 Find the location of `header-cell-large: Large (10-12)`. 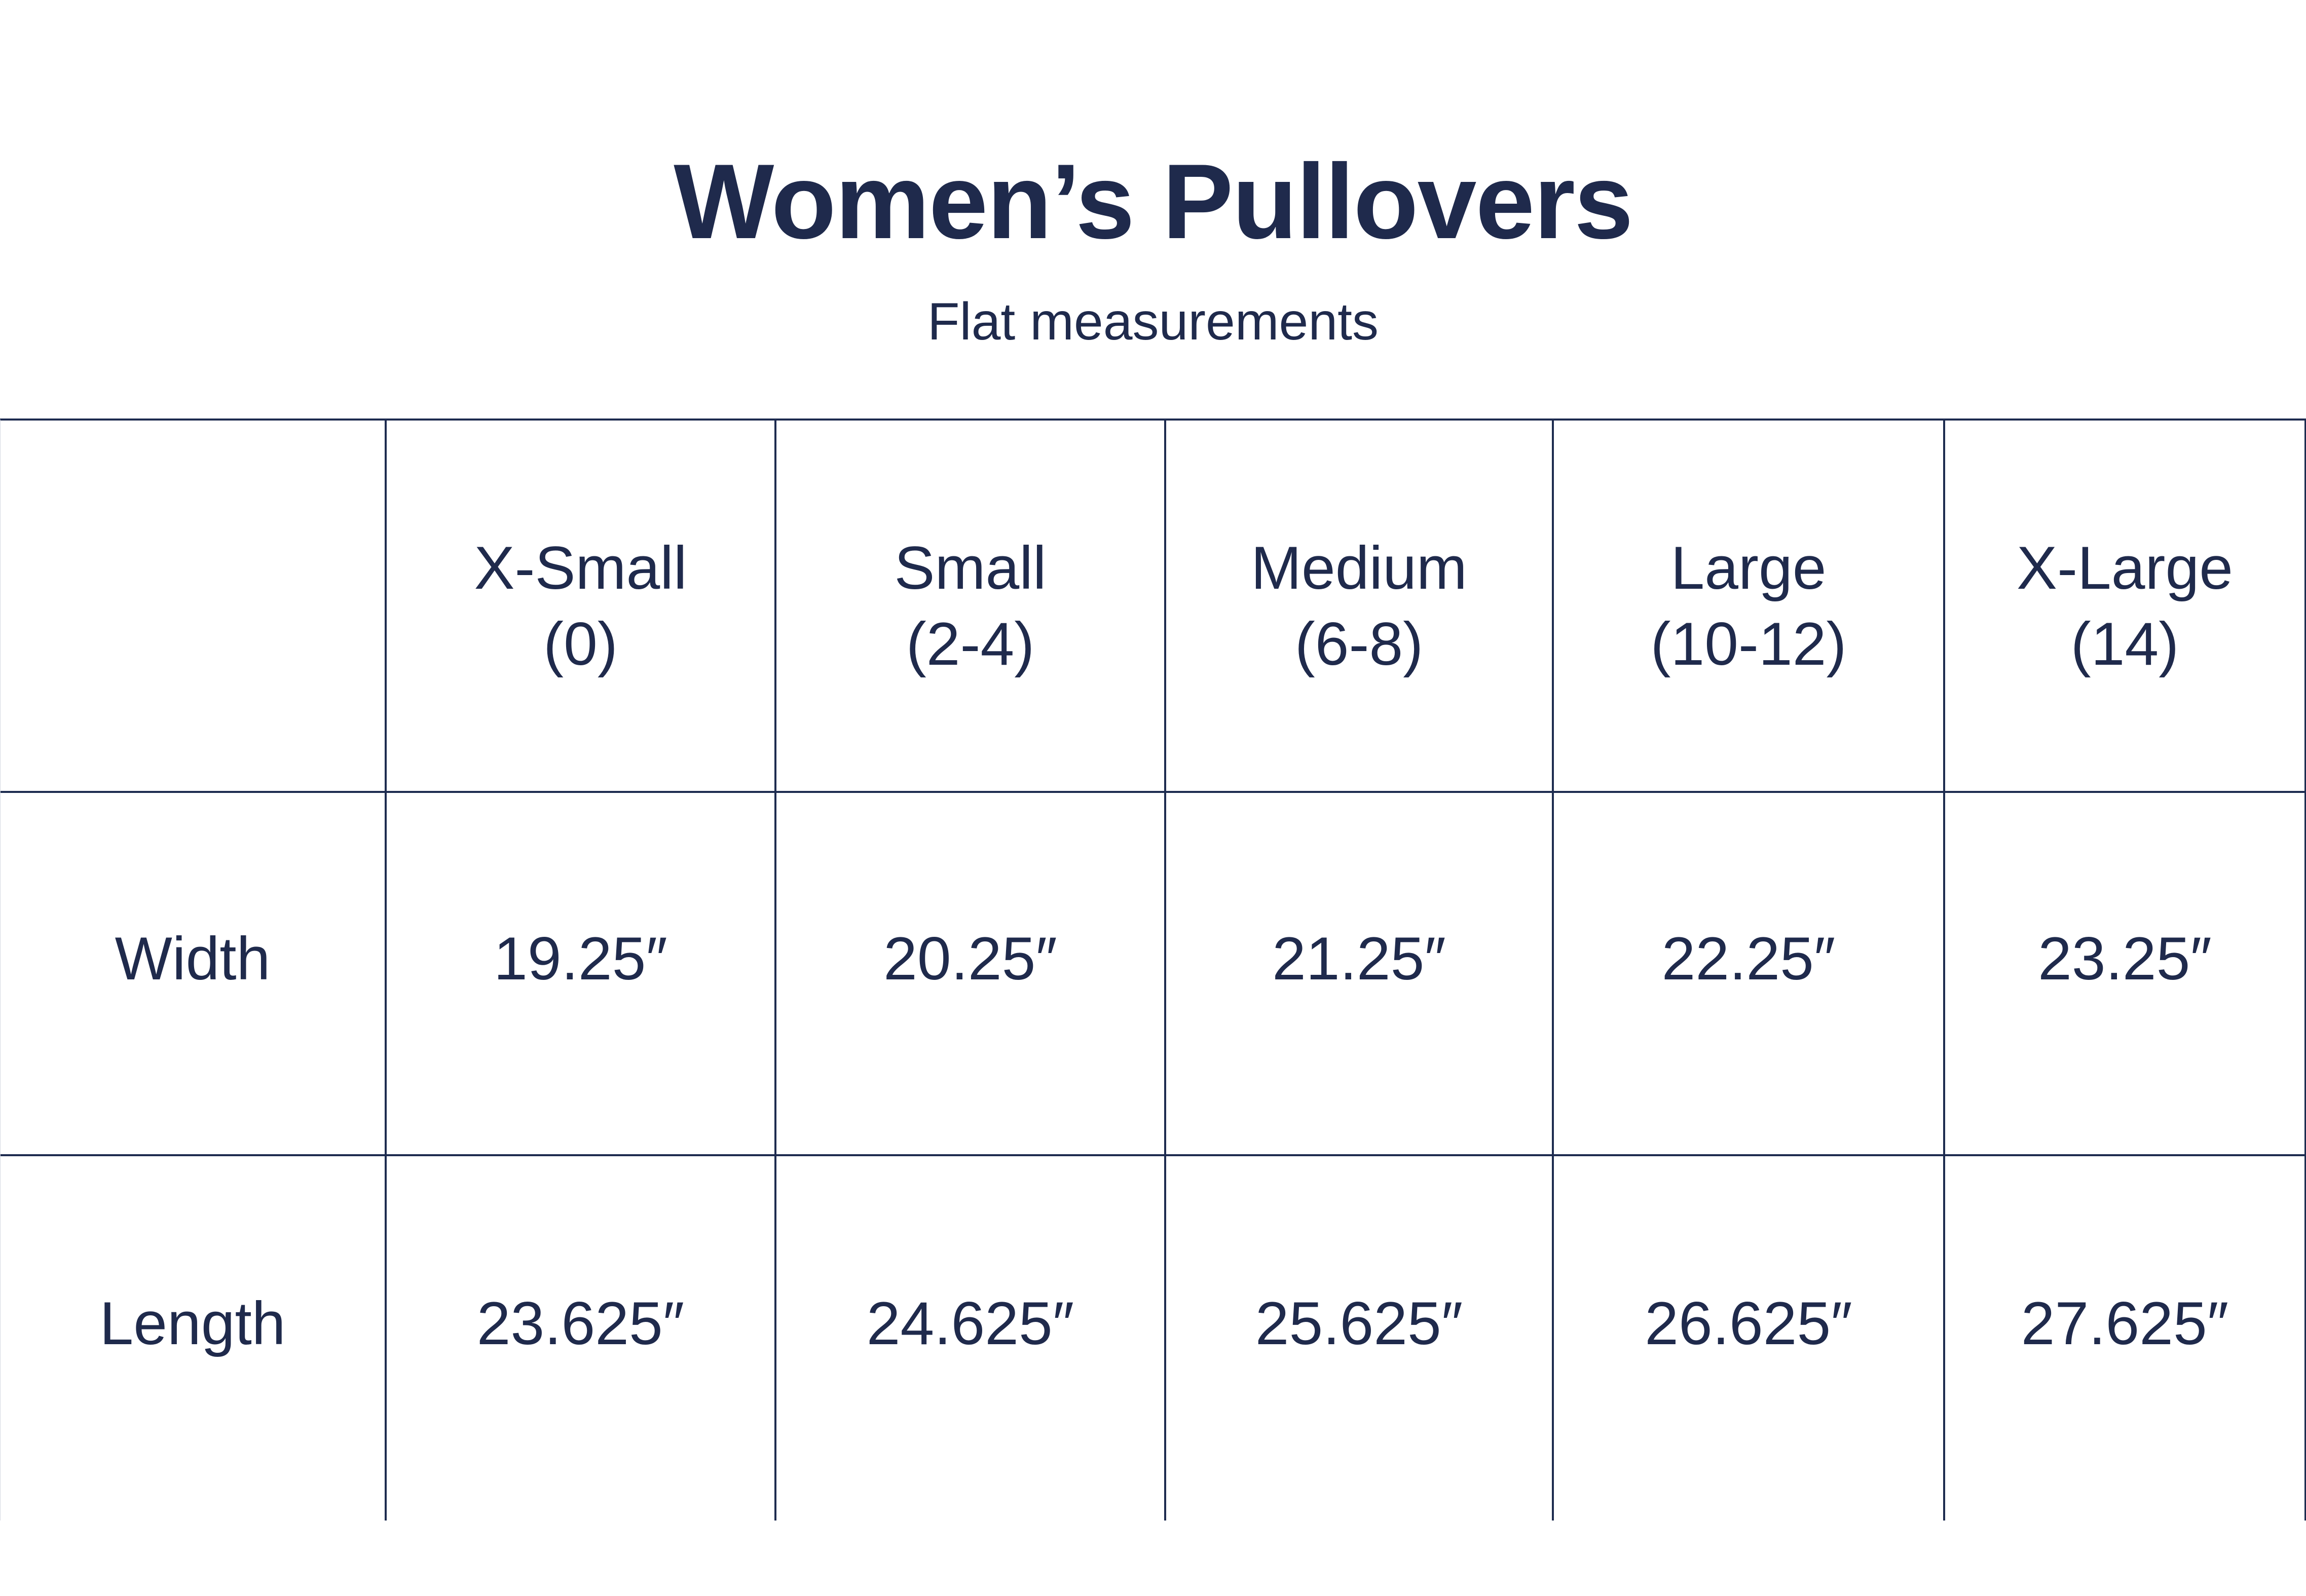

header-cell-large: Large (10-12) is located at coordinates (1749, 607).